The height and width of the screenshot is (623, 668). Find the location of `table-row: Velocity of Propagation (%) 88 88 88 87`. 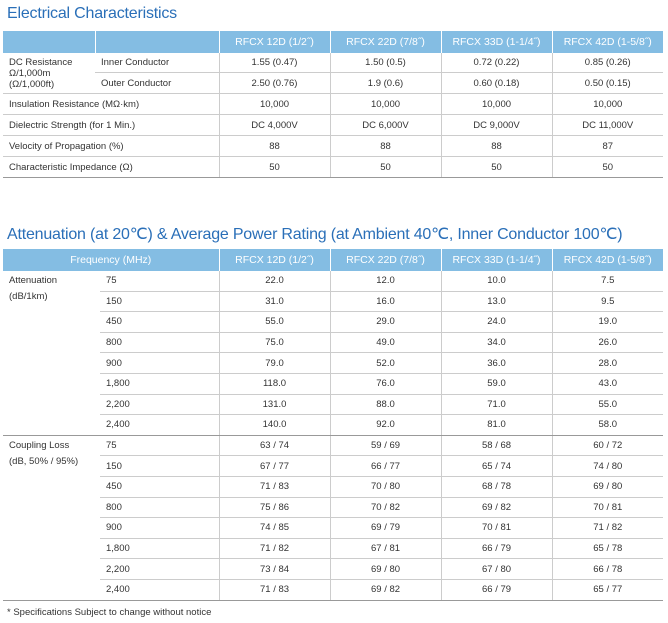

table-row: Velocity of Propagation (%) 88 88 88 87 is located at coordinates (333, 146).